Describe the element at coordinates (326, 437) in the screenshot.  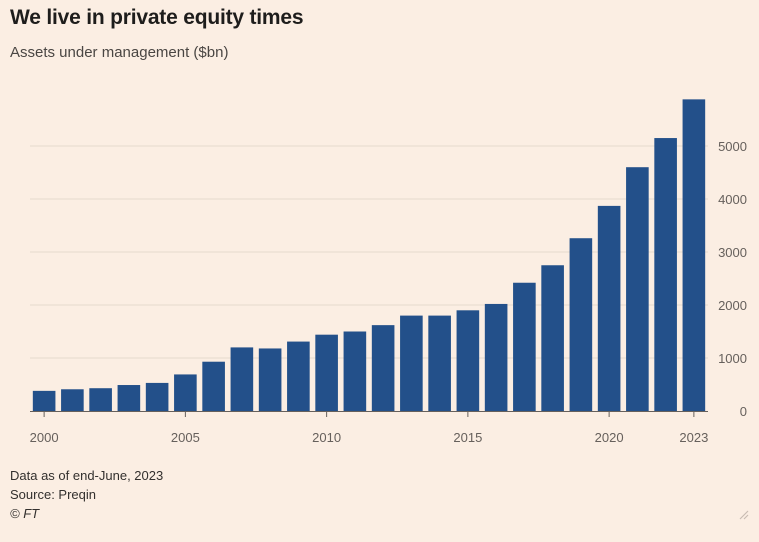
I see `x-tick-label: 2010` at that location.